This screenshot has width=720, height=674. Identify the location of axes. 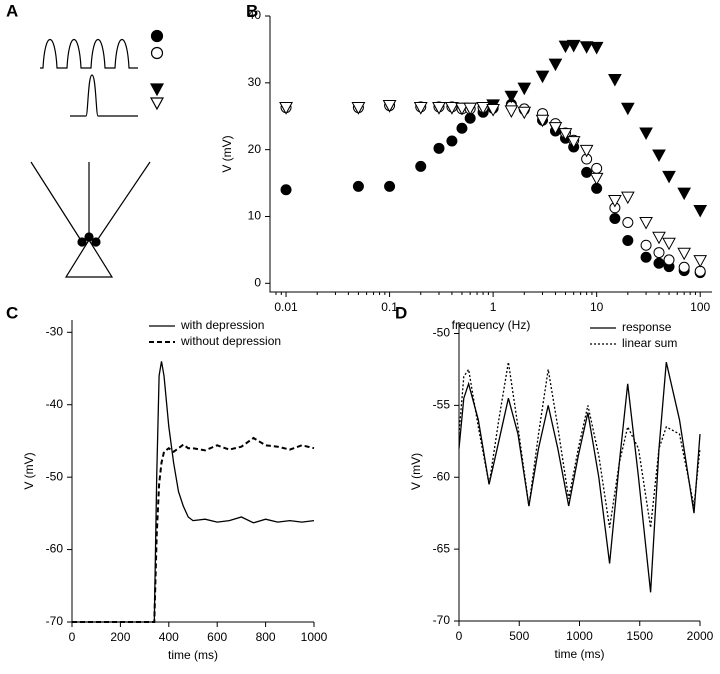
(579, 472).